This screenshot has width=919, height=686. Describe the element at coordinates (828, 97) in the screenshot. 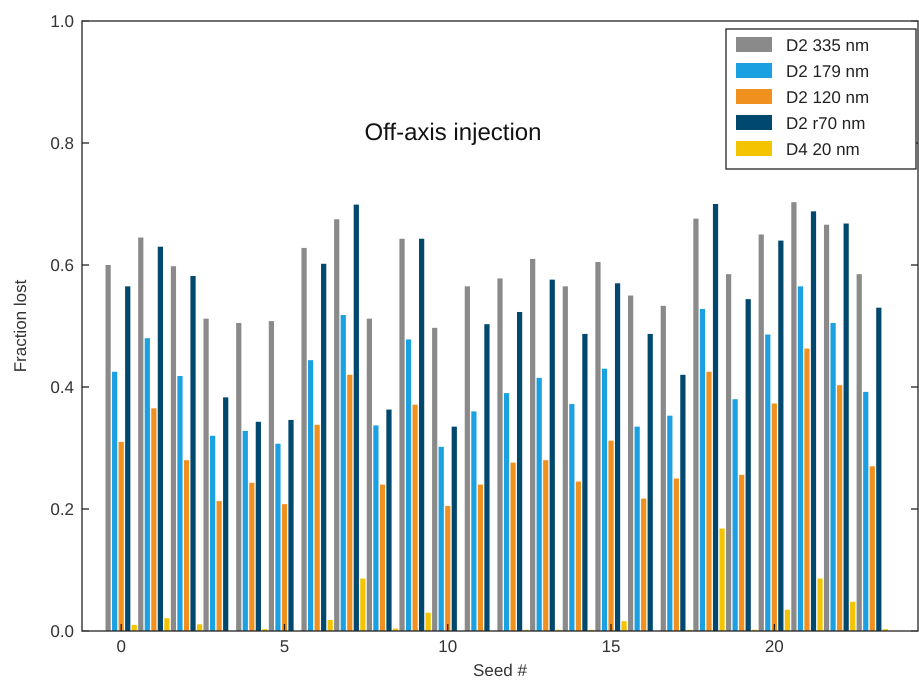

I see `legend-label: D2 120 nm` at that location.